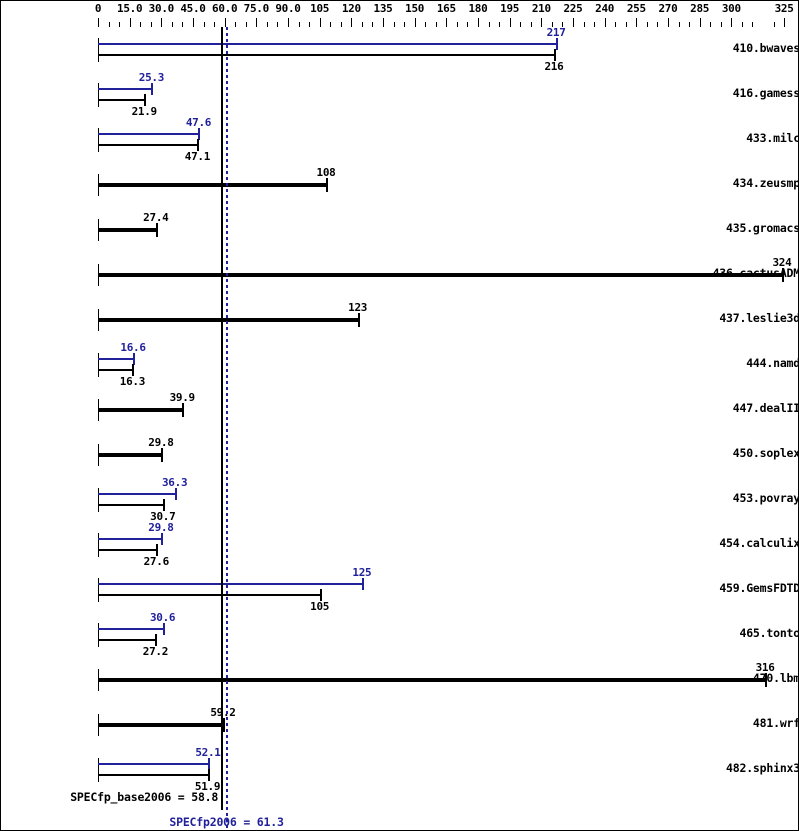 Image resolution: width=799 pixels, height=831 pixels. What do you see at coordinates (769, 633) in the screenshot?
I see `benchmark-label: 465.tonto` at bounding box center [769, 633].